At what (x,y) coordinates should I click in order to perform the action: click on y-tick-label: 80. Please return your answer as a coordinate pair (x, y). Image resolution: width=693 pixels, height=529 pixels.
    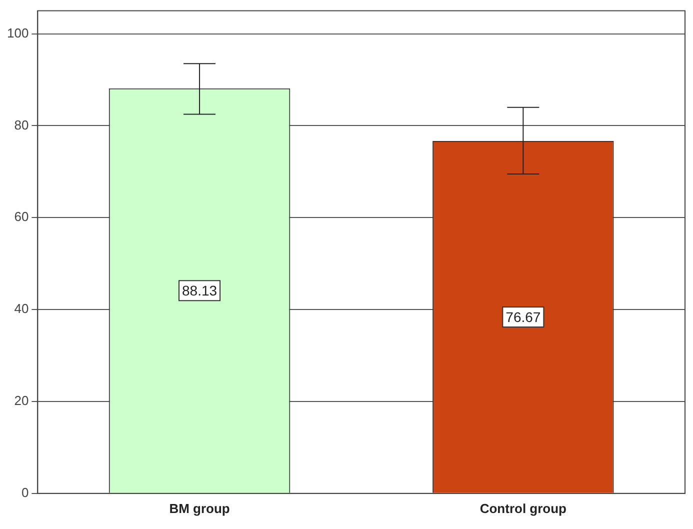
    Looking at the image, I should click on (21, 124).